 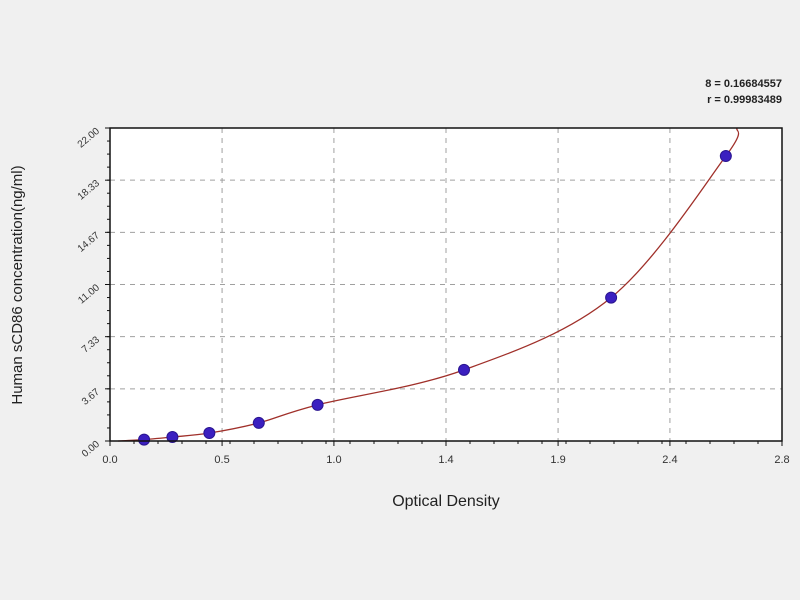 I want to click on x-axis-label: Optical Density, so click(x=446, y=501).